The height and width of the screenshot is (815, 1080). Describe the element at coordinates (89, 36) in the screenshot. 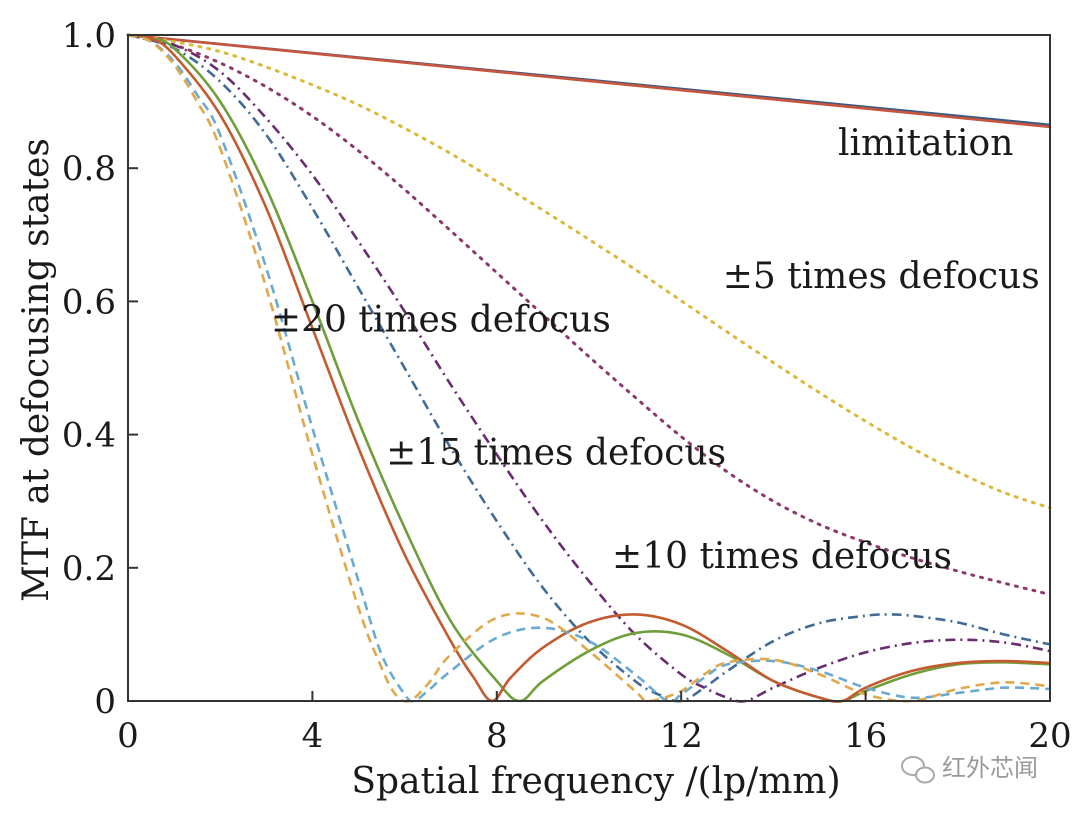

I see `y-tick-label: 1.0` at that location.